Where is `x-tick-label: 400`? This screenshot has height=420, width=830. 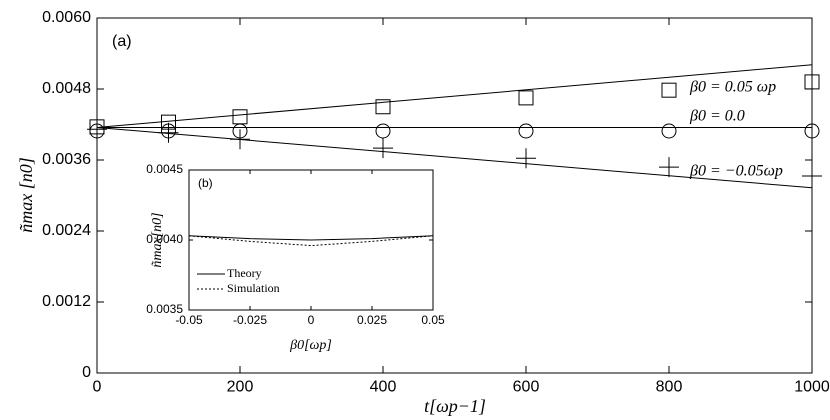
x-tick-label: 400 is located at coordinates (383, 387).